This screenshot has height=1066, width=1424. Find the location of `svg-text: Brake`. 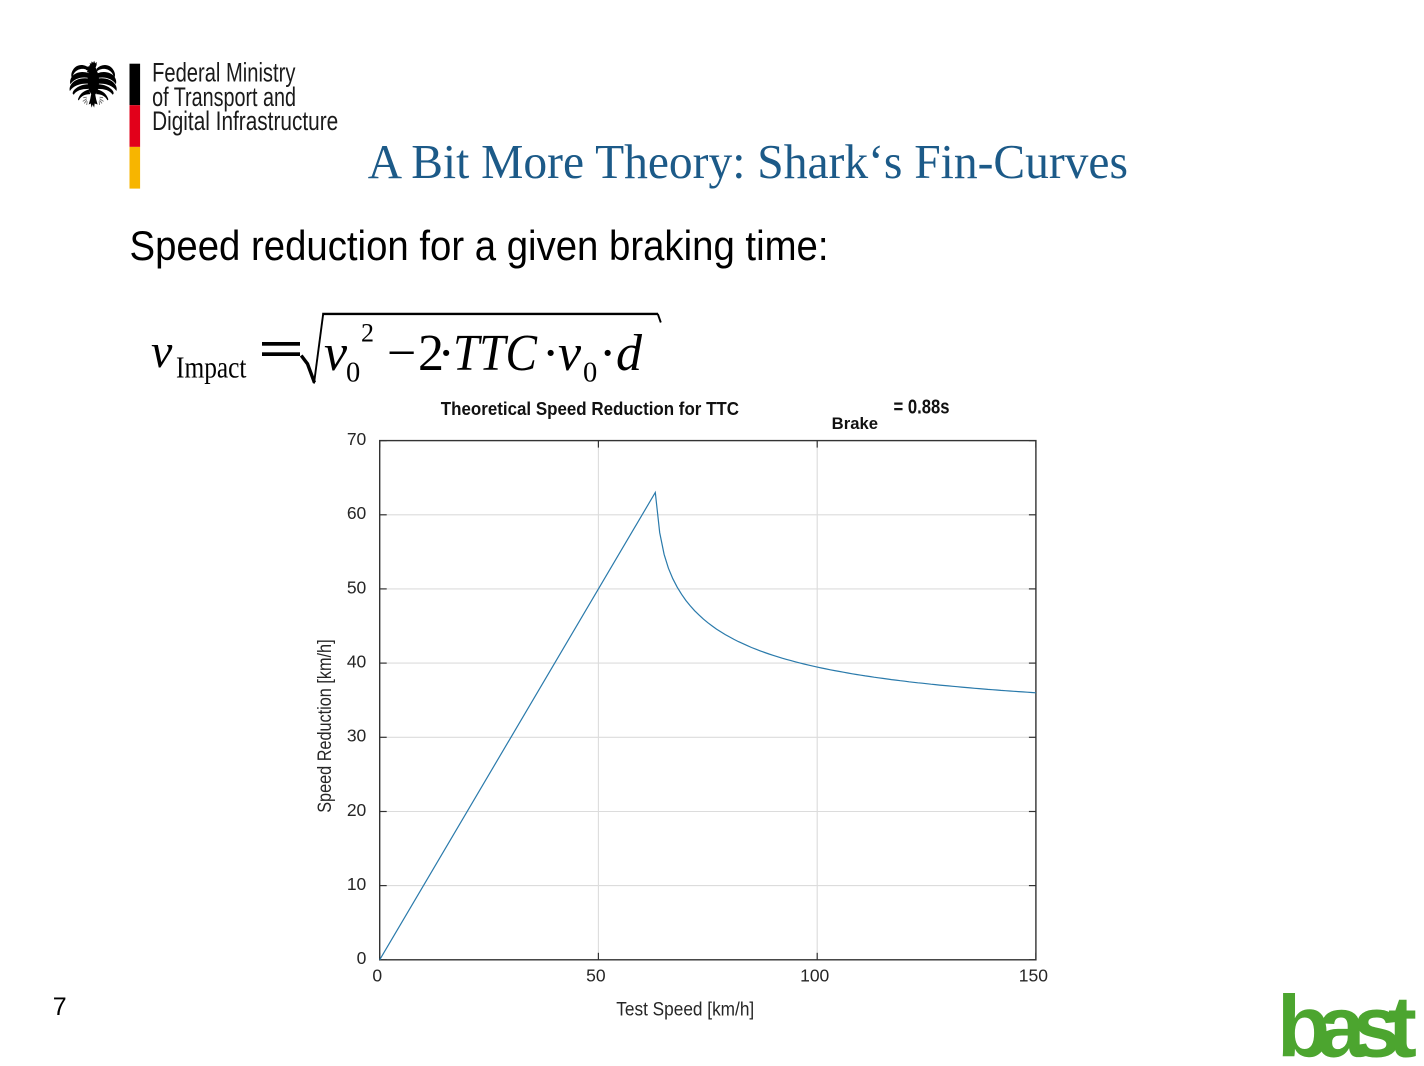

svg-text: Brake is located at coordinates (855, 424).